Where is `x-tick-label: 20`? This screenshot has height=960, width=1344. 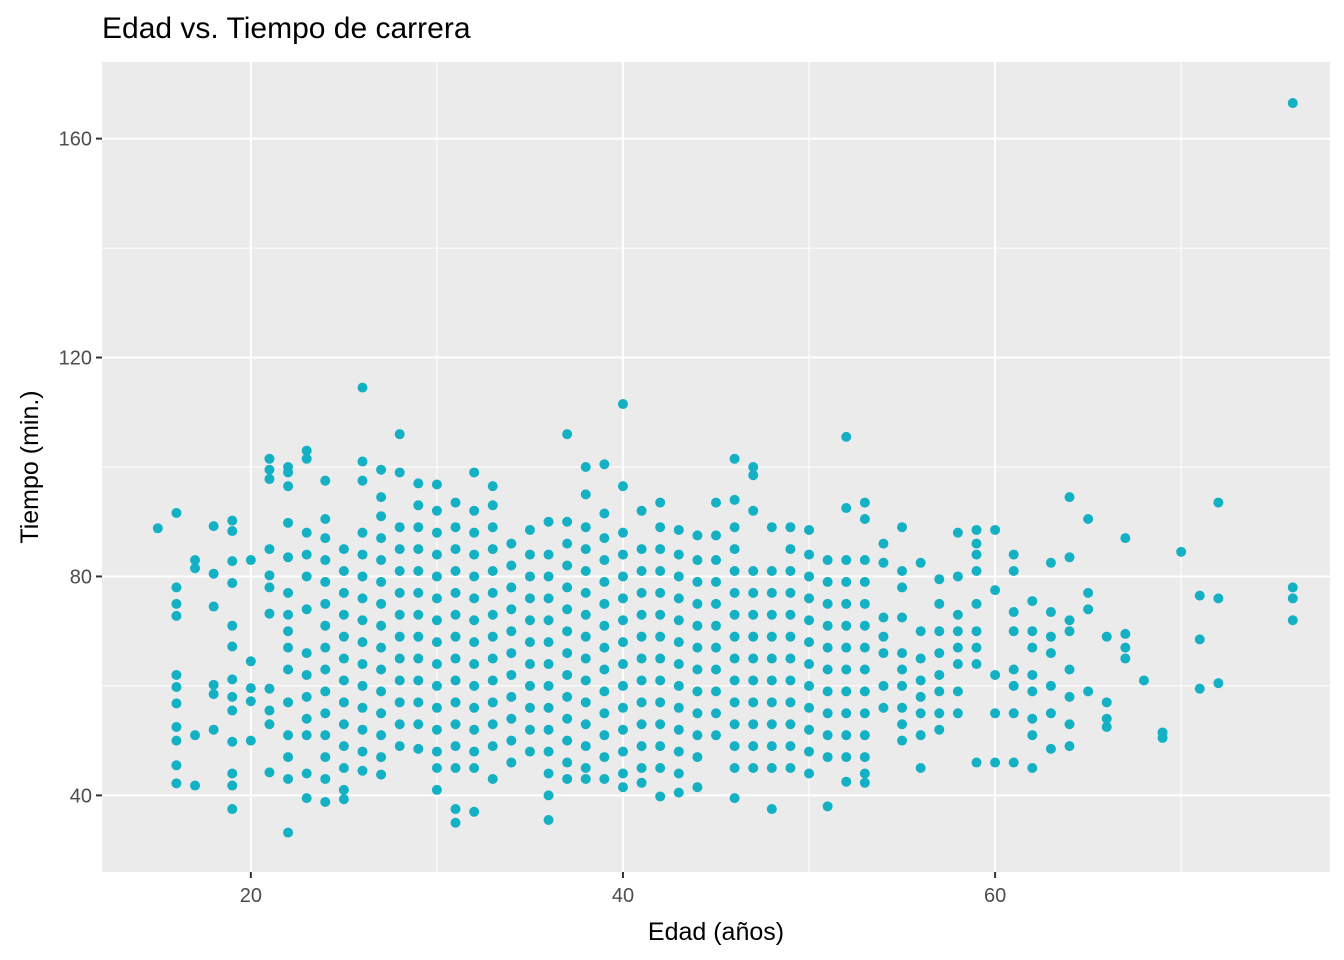
x-tick-label: 20 is located at coordinates (251, 896).